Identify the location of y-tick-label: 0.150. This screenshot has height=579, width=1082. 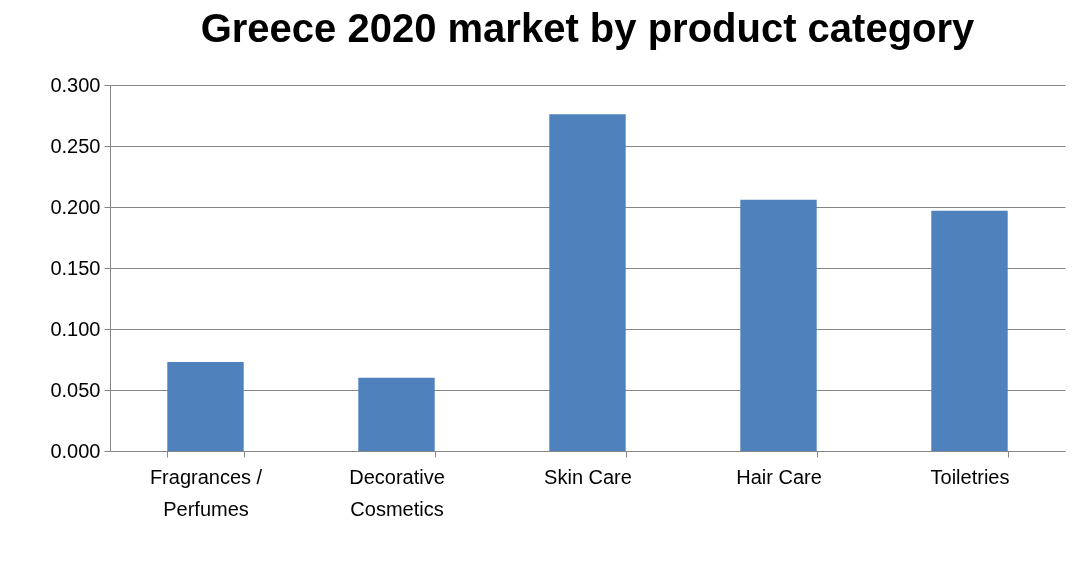
(75, 267).